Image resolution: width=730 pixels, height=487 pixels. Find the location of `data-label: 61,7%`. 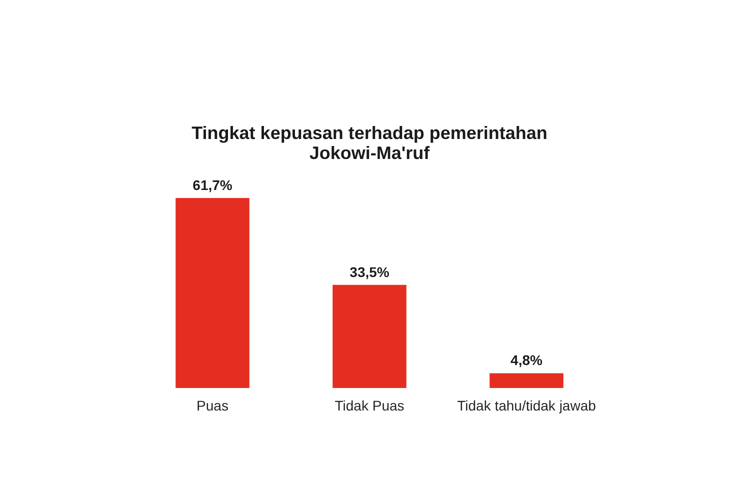

data-label: 61,7% is located at coordinates (212, 185).